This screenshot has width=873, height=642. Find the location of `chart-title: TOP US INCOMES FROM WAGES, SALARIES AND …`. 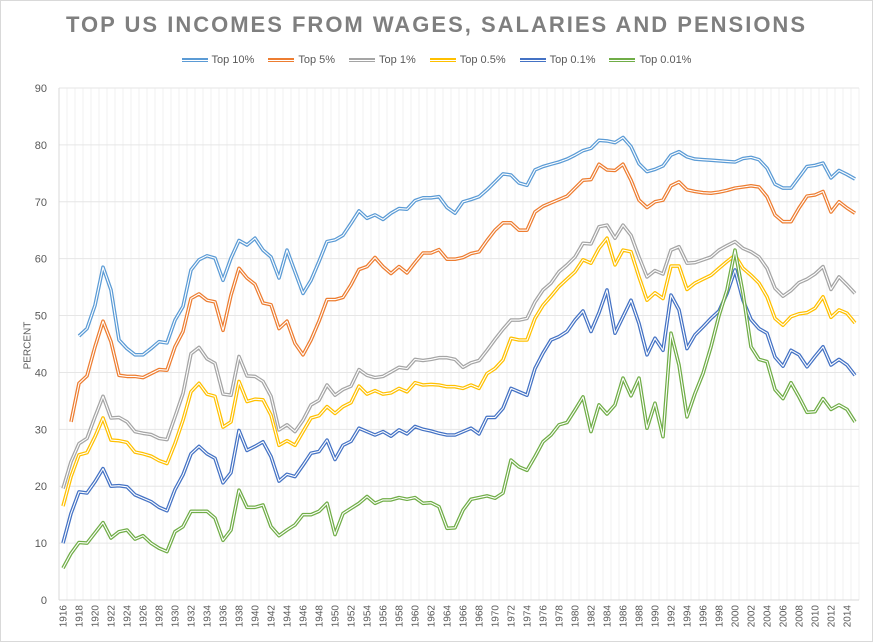

chart-title: TOP US INCOMES FROM WAGES, SALARIES AND … is located at coordinates (436, 24).